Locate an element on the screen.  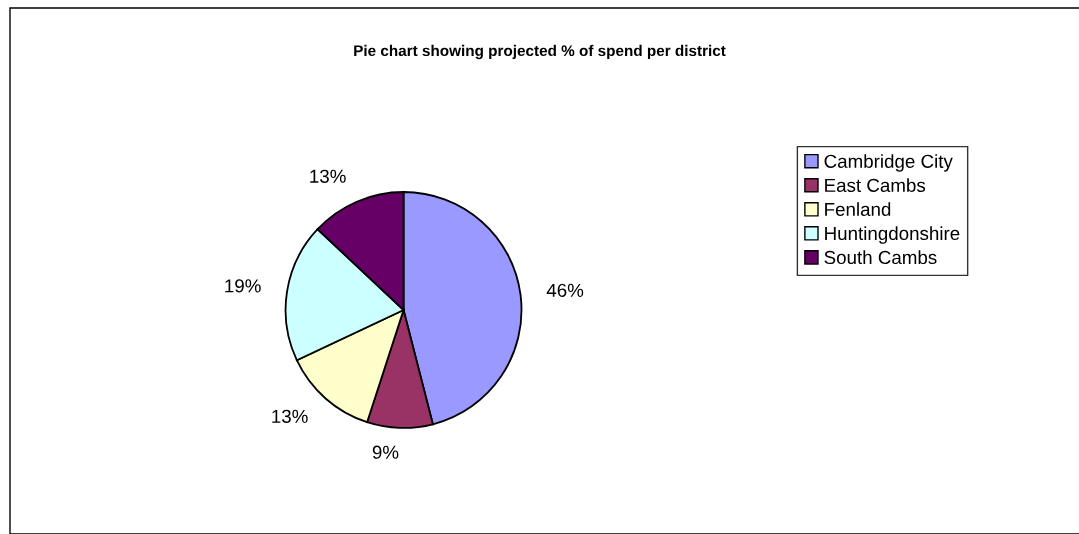
data-label: 9% is located at coordinates (385, 452).